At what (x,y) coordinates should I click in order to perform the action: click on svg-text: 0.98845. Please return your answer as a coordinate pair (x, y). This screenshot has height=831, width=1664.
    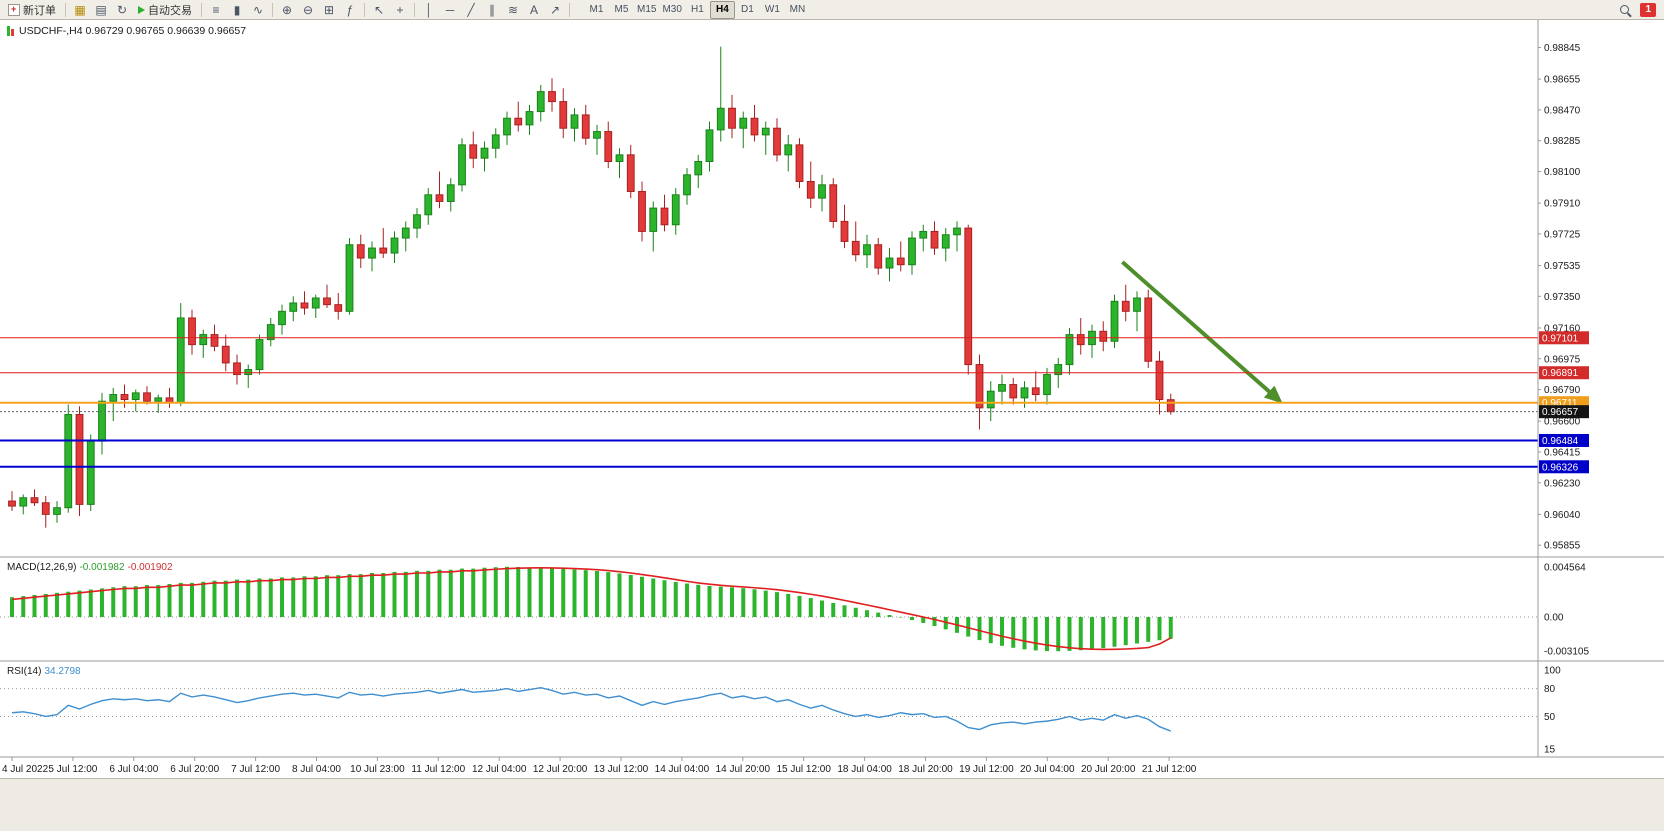
    Looking at the image, I should click on (1562, 48).